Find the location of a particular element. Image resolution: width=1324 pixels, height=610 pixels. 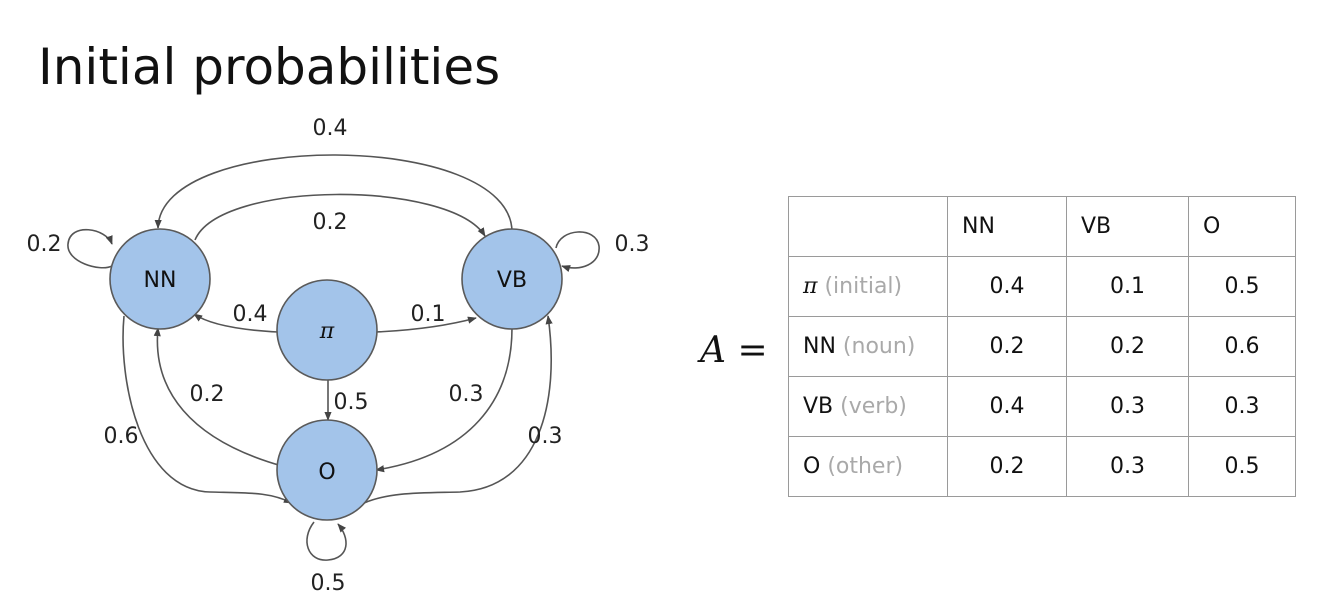

node-vb-label: VB is located at coordinates (512, 280).